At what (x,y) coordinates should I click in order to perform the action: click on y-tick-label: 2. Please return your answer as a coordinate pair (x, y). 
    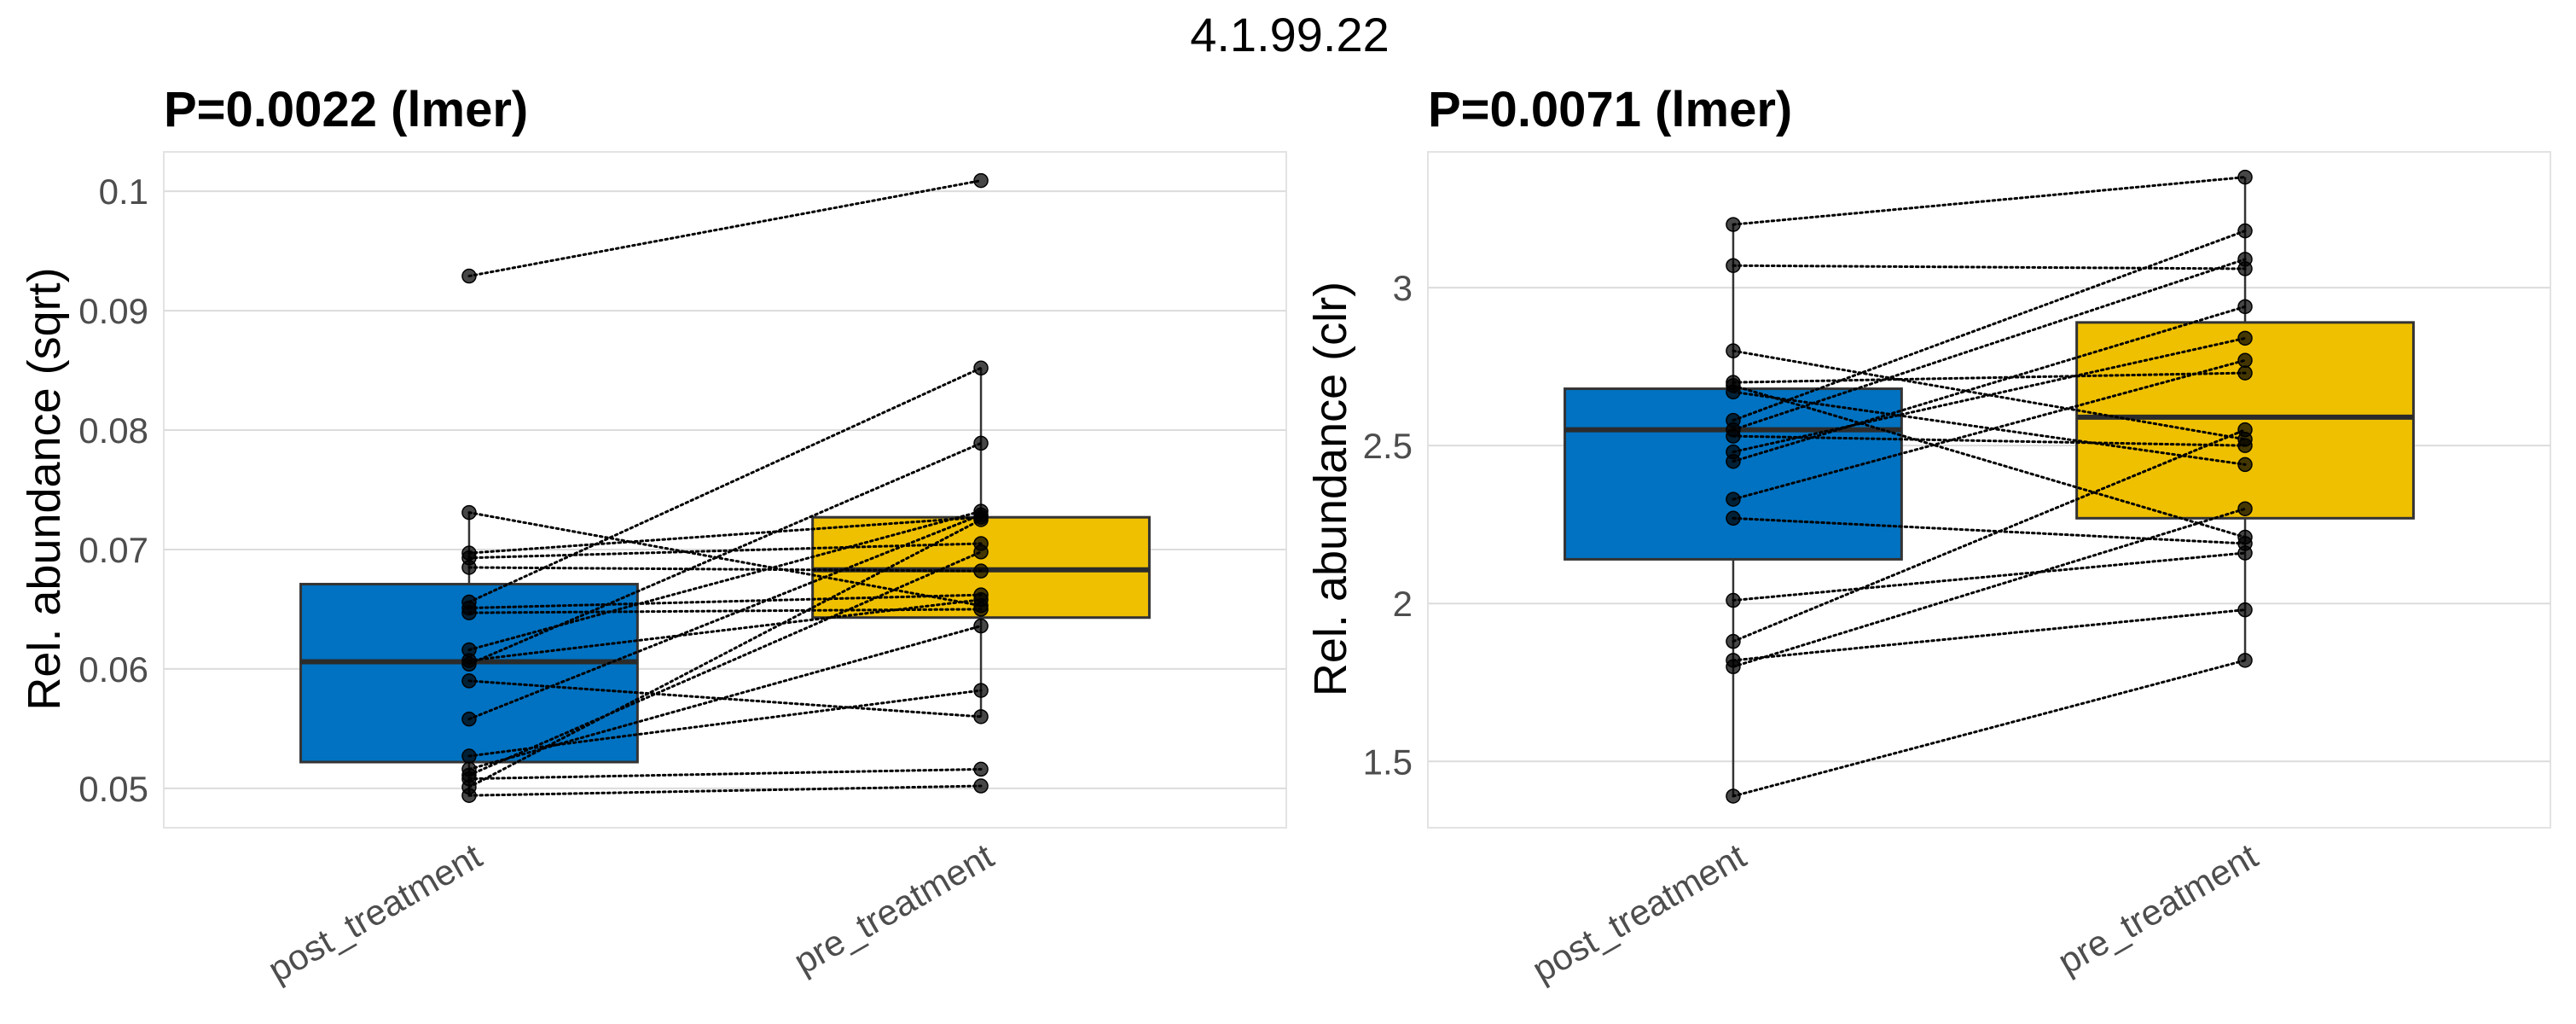
    Looking at the image, I should click on (1403, 604).